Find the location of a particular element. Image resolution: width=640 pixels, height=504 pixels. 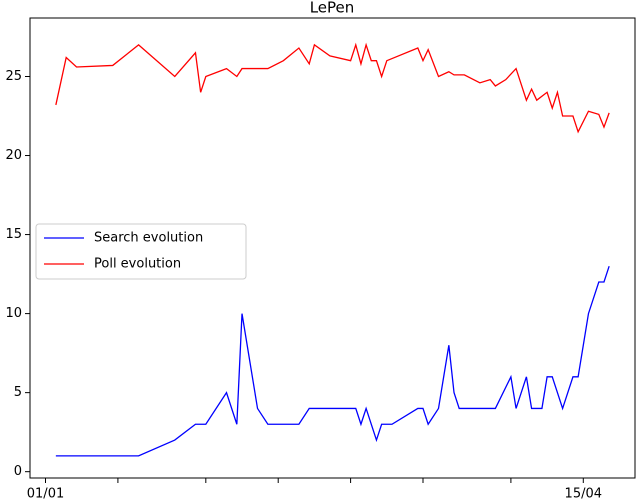

x-tick-label: 15/04 is located at coordinates (583, 494).